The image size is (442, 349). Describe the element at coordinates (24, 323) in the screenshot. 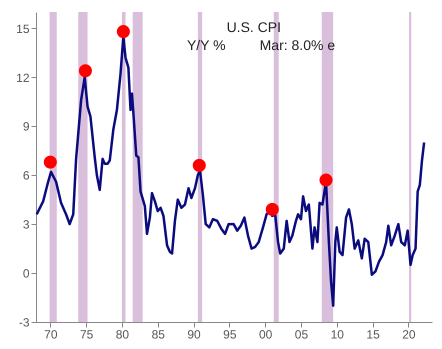

I see `y-tick-label: -3` at that location.